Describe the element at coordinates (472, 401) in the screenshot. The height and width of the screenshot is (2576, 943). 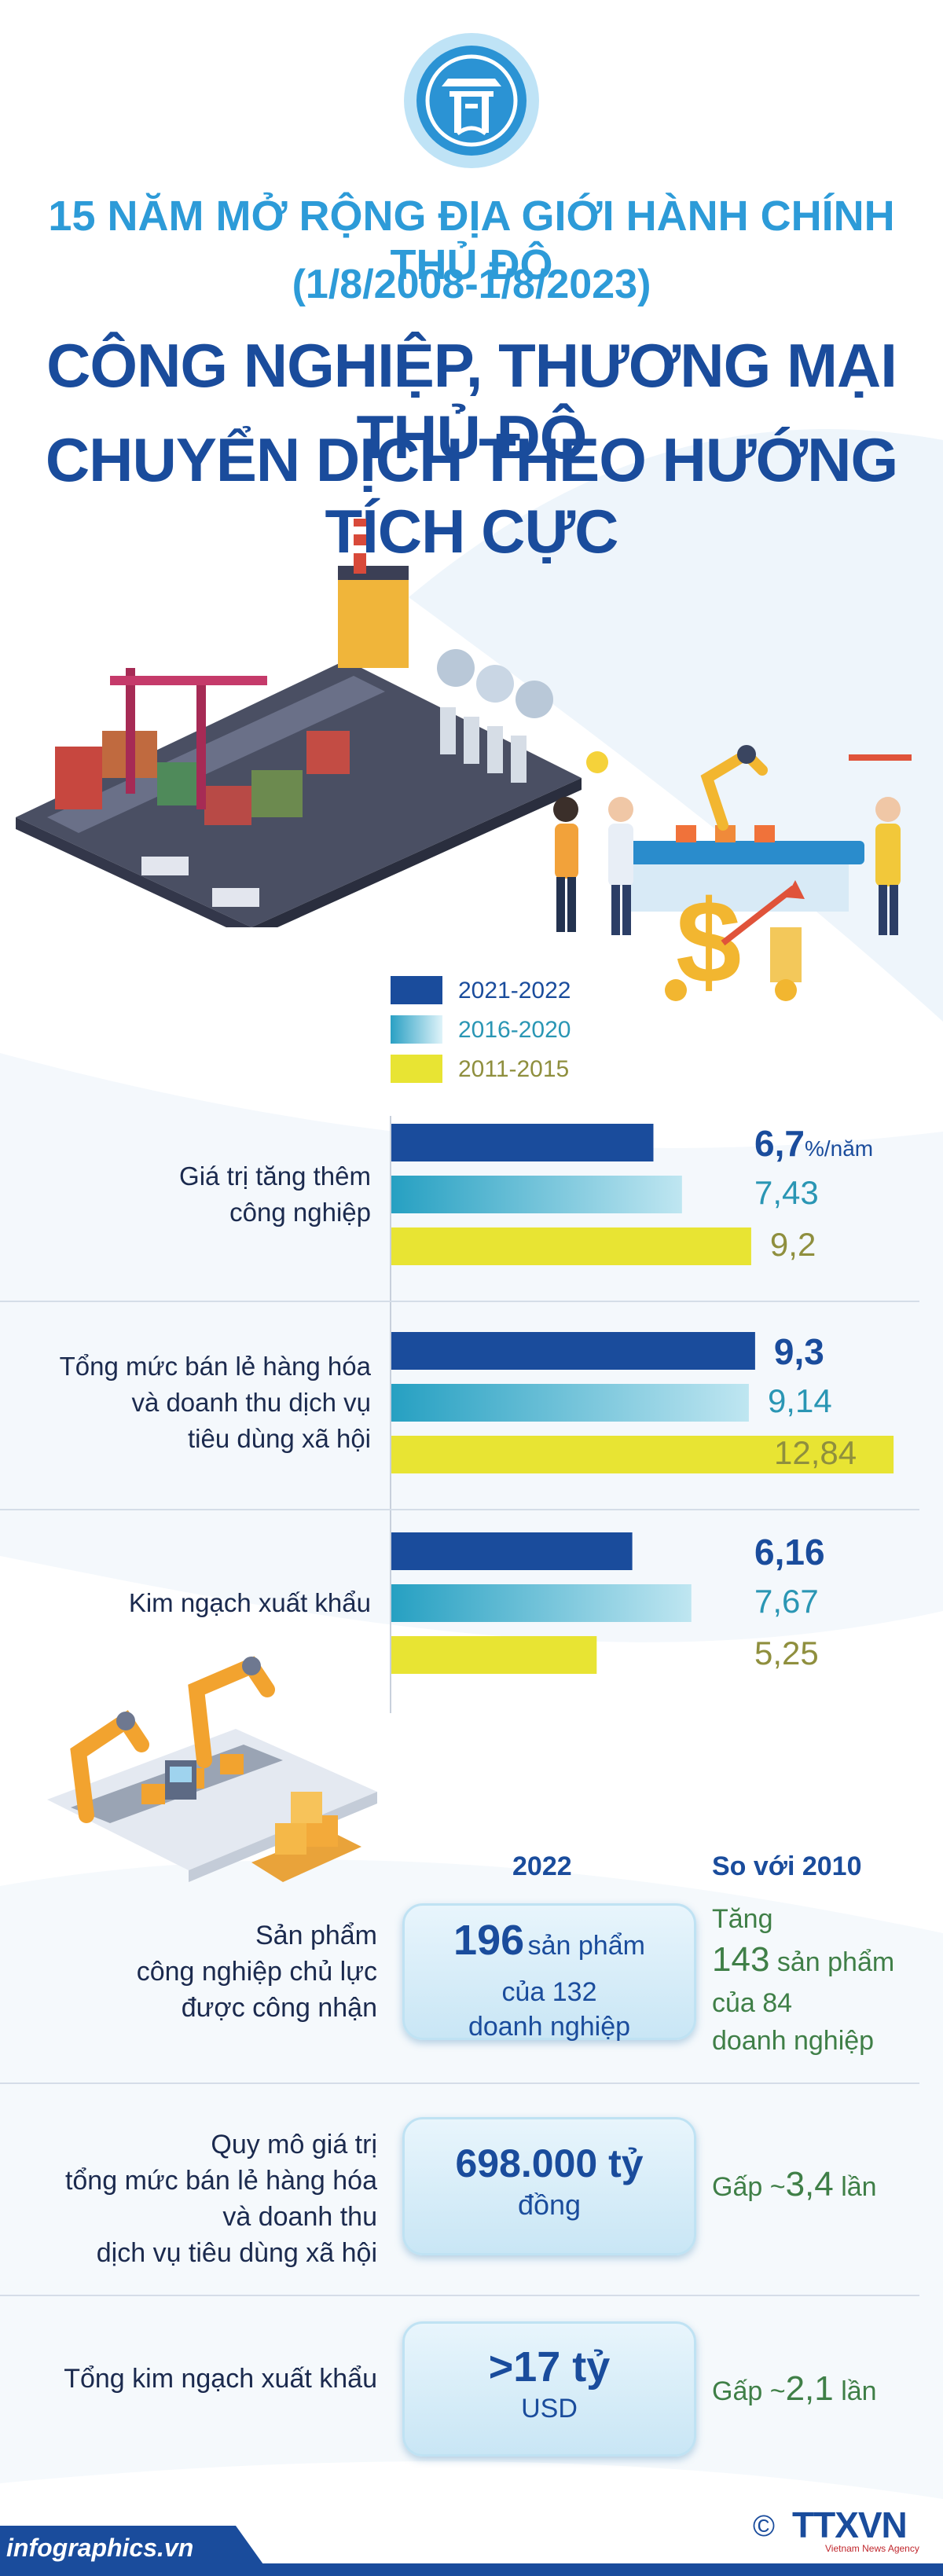
I see `title-line-1: CÔNG NGHIỆP, THƯƠNG MẠI THỦ ĐÔ` at that location.